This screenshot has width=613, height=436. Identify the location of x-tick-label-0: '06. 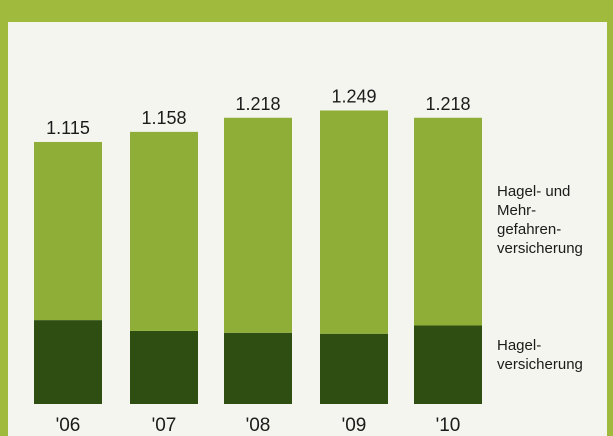
(68, 425).